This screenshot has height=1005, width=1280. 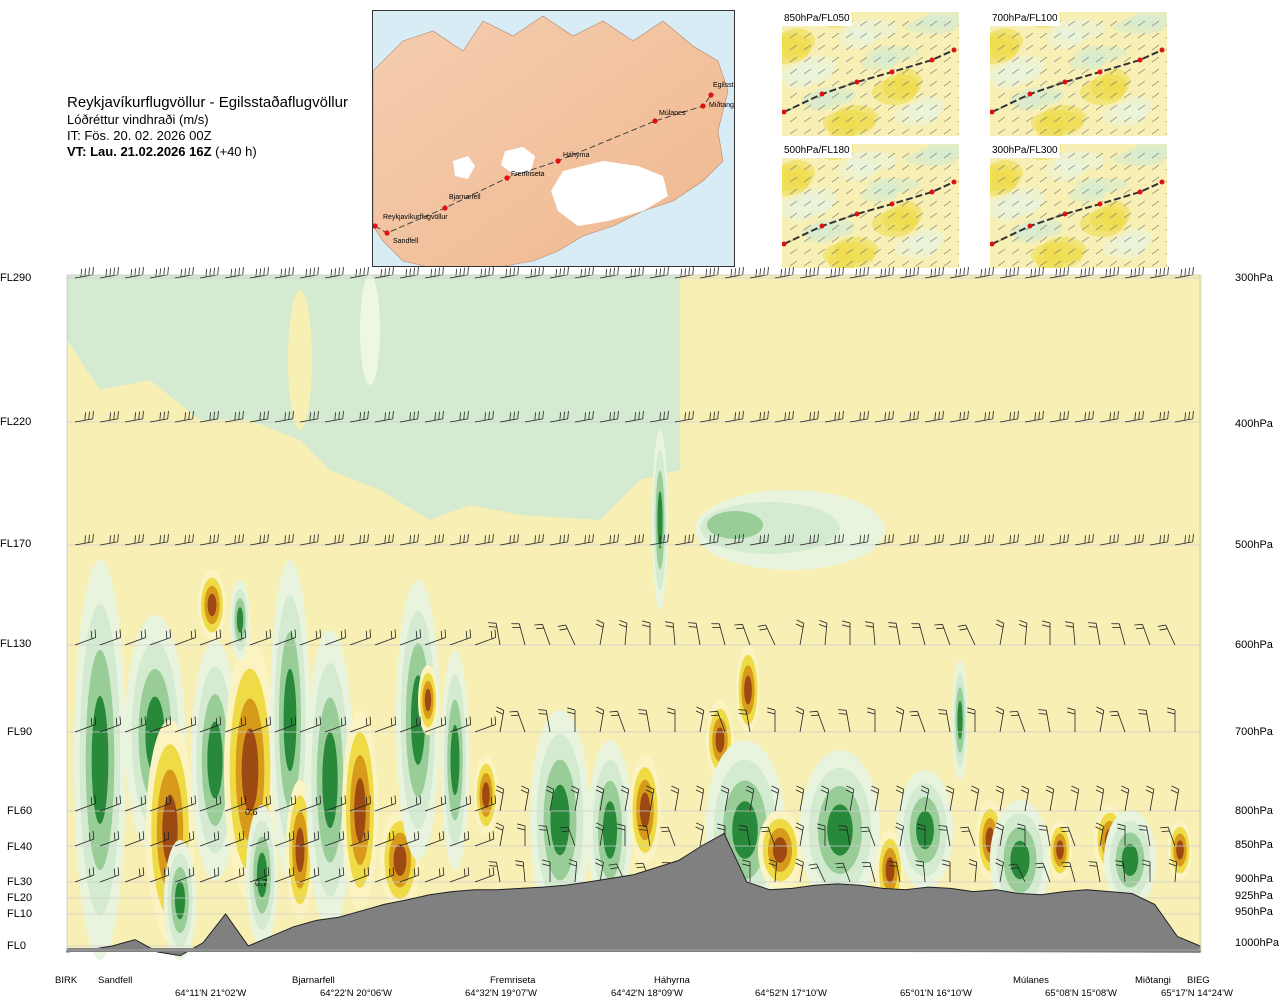 What do you see at coordinates (1254, 545) in the screenshot?
I see `pressure-level-label: 500hPa` at bounding box center [1254, 545].